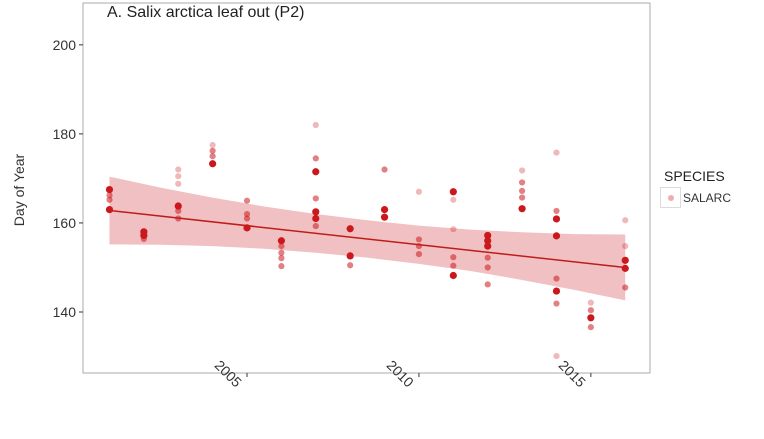 Image resolution: width=764 pixels, height=439 pixels. I want to click on legend-title: SPECIES, so click(694, 176).